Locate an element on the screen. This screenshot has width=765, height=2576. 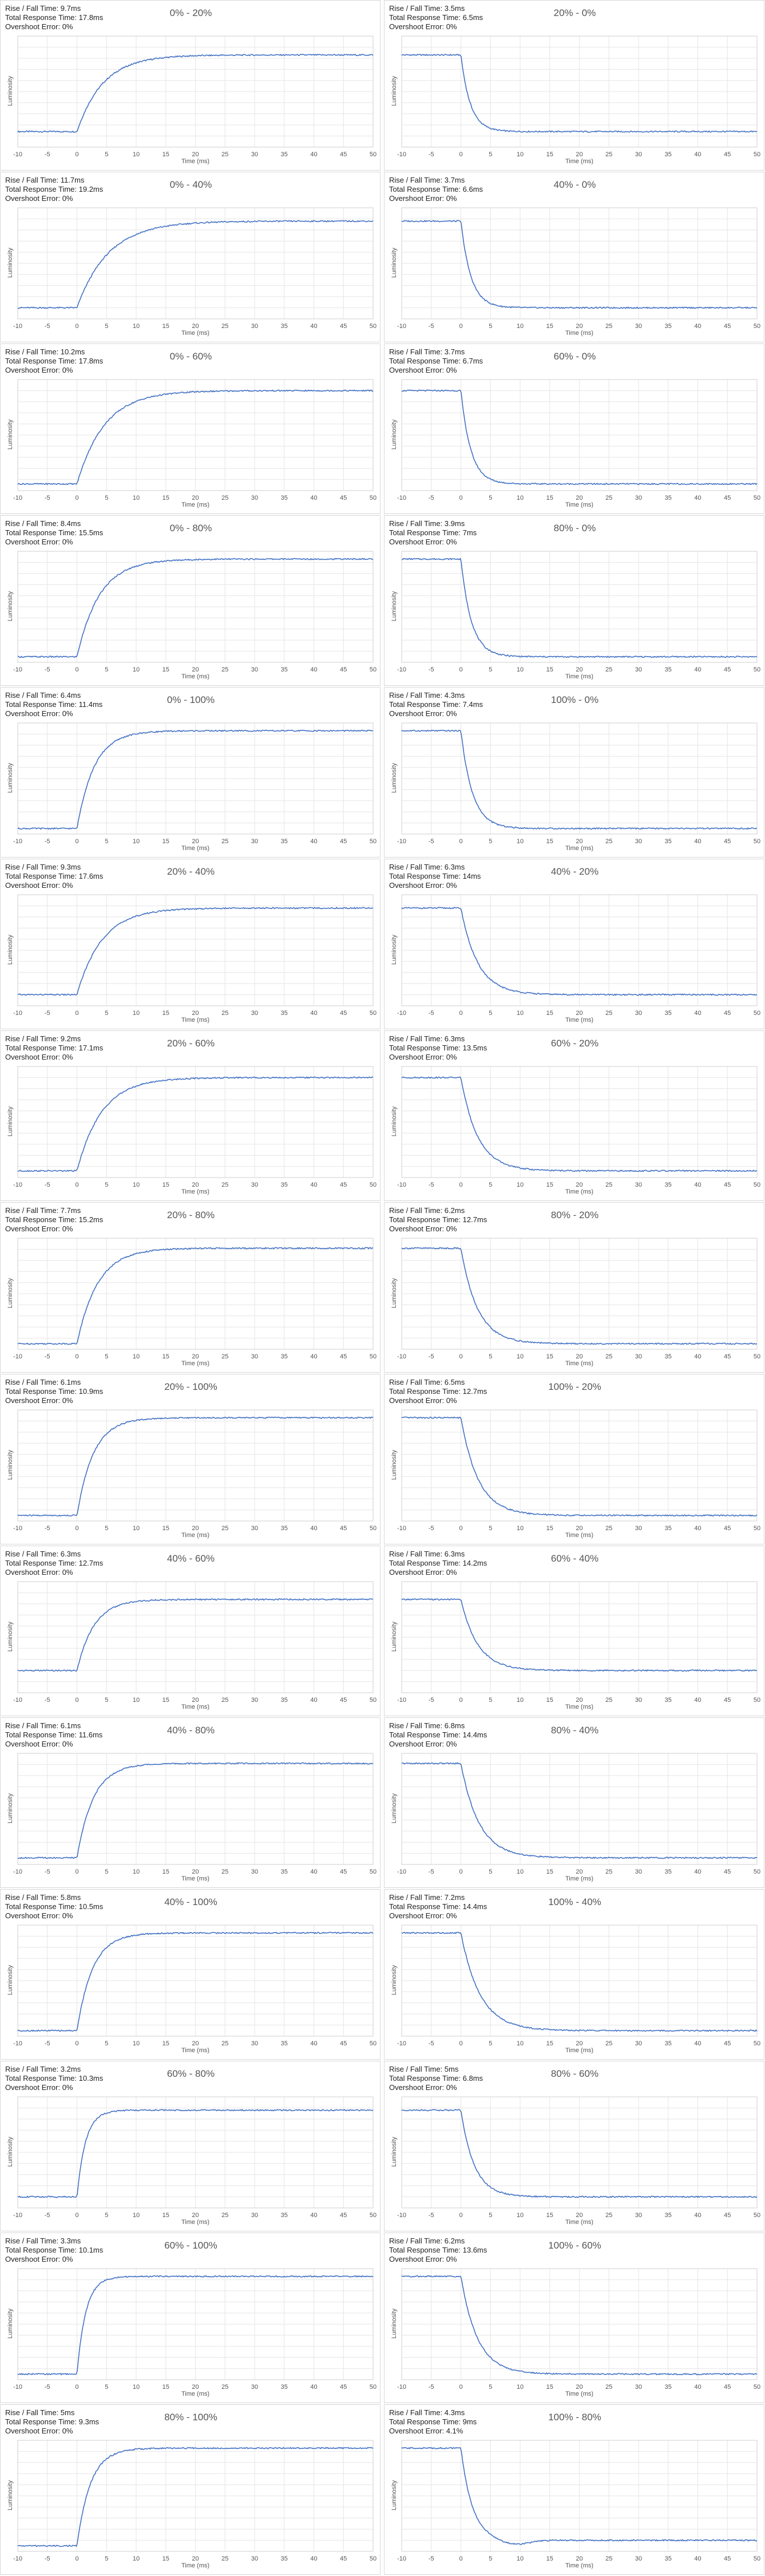
total-response-time: Total Response Time: 6.7ms is located at coordinates (436, 361).